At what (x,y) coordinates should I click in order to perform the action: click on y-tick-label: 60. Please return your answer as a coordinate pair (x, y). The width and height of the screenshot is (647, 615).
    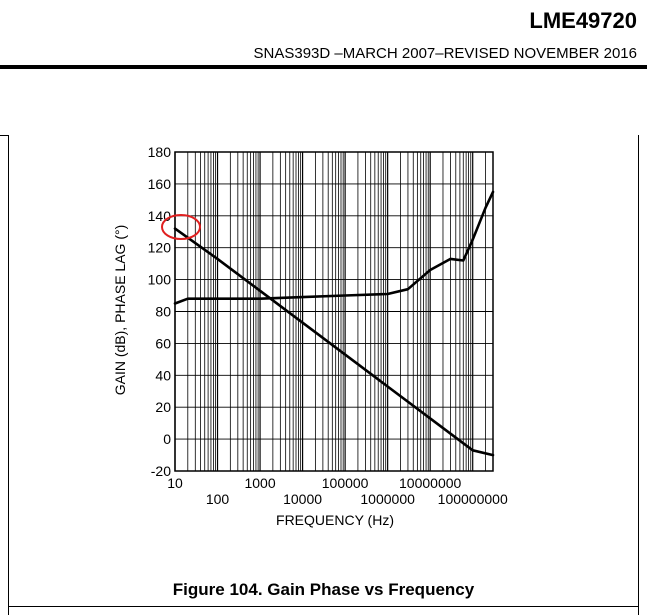
    Looking at the image, I should click on (163, 343).